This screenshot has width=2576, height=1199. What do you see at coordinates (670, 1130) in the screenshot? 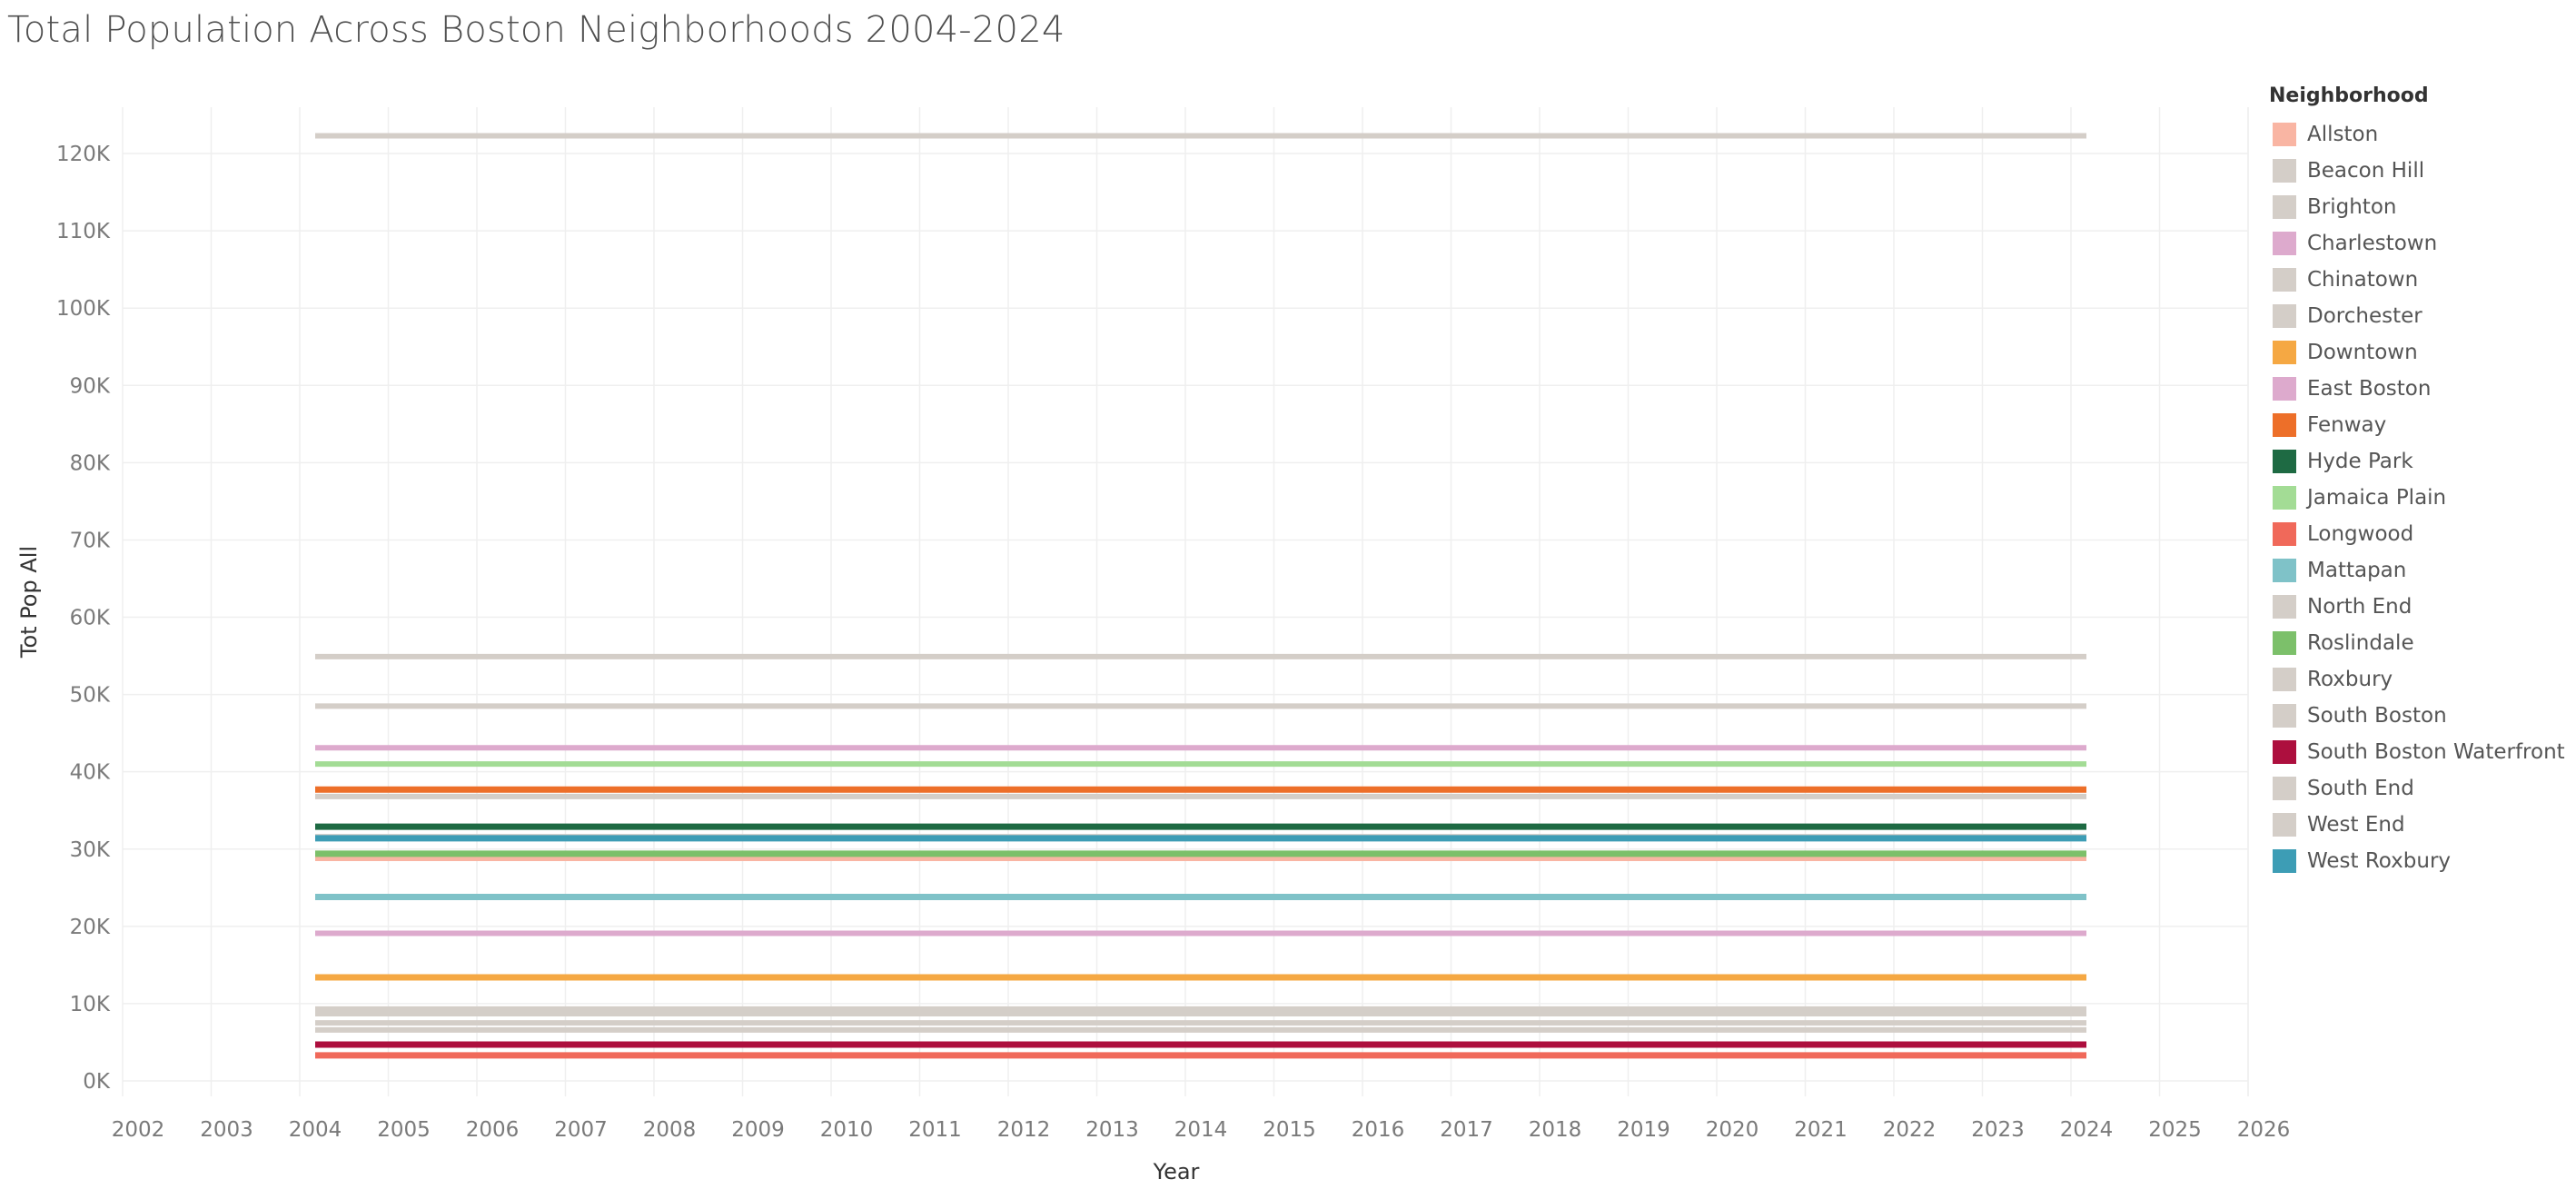
I see `x-tick-label: 2008` at bounding box center [670, 1130].